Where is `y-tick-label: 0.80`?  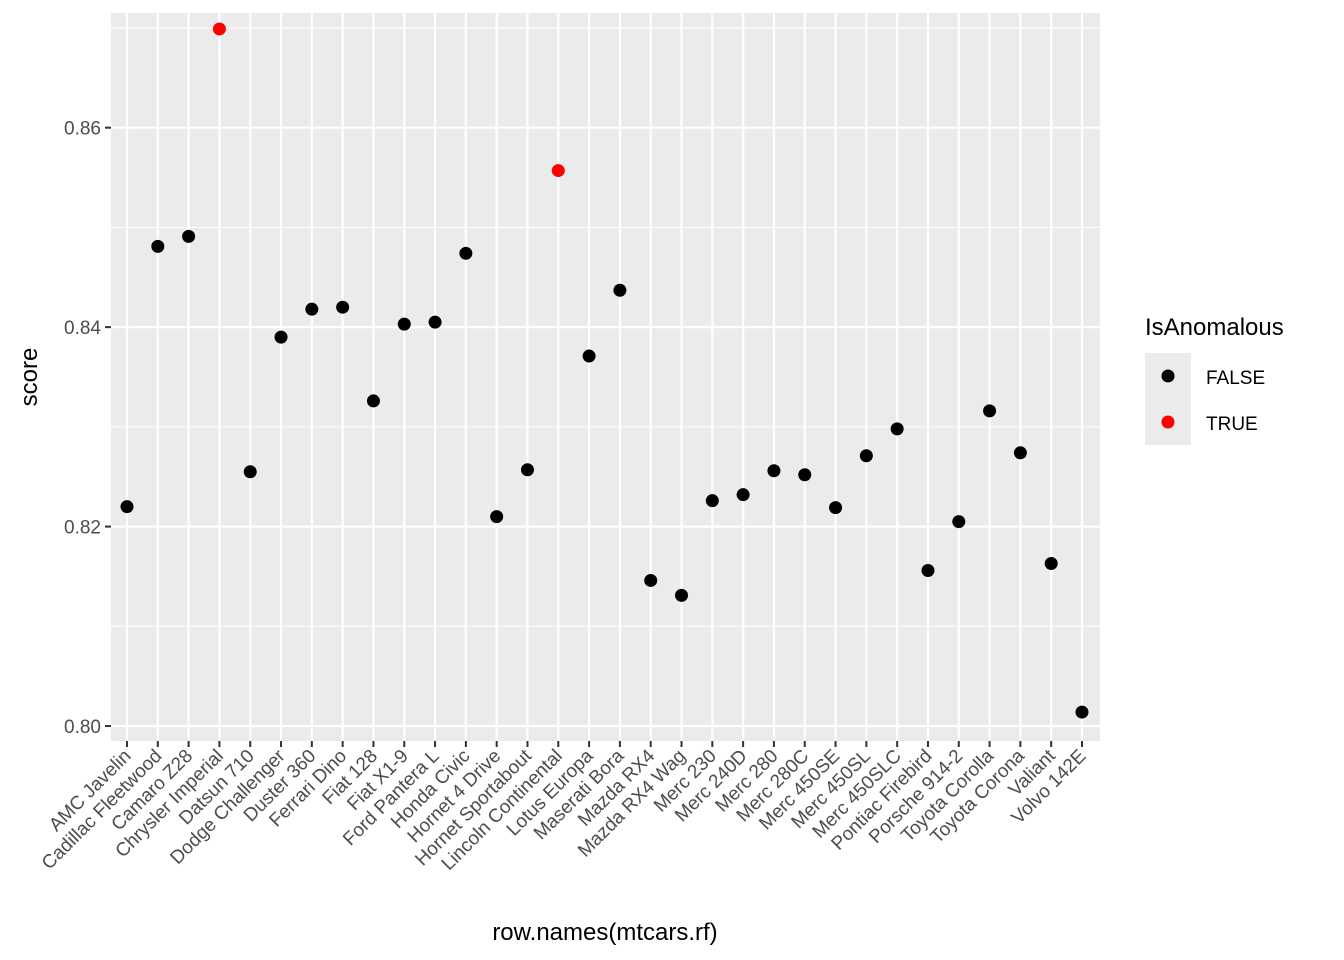
y-tick-label: 0.80 is located at coordinates (82, 727).